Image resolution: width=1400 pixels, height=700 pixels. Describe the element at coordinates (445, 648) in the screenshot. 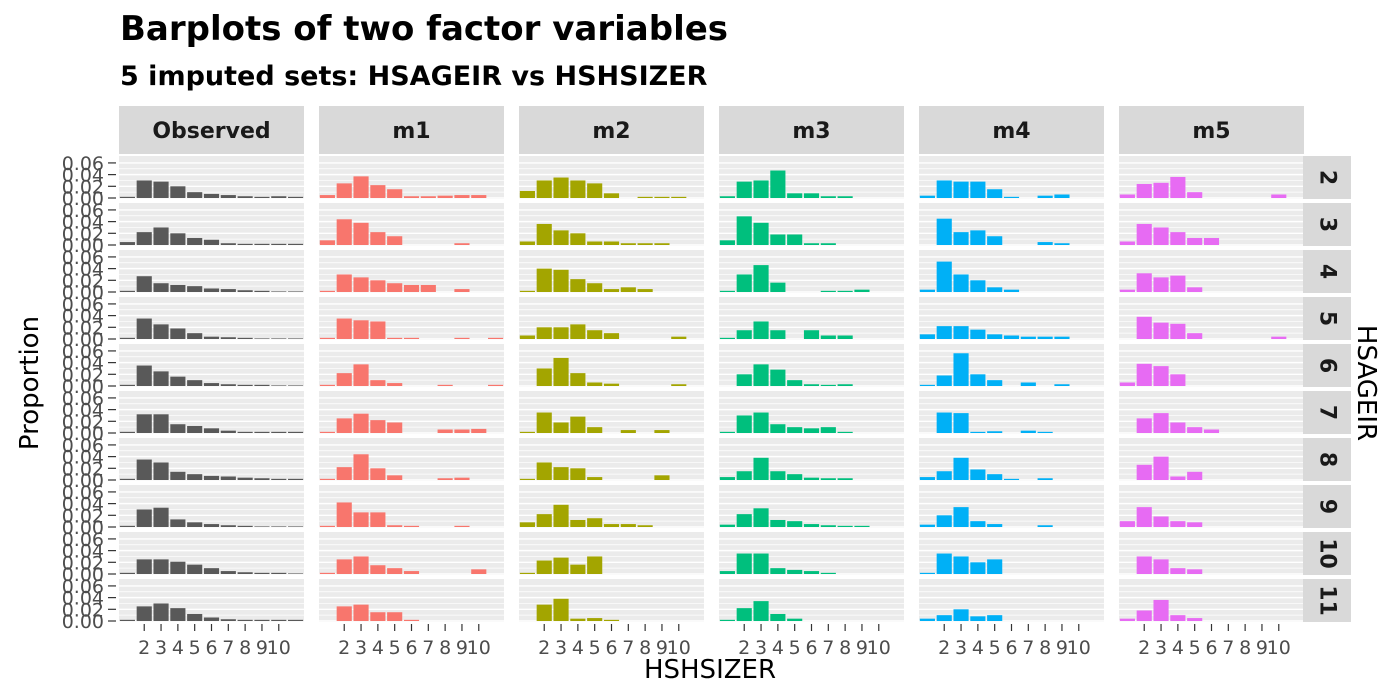

I see `x-tick-label: 8` at that location.